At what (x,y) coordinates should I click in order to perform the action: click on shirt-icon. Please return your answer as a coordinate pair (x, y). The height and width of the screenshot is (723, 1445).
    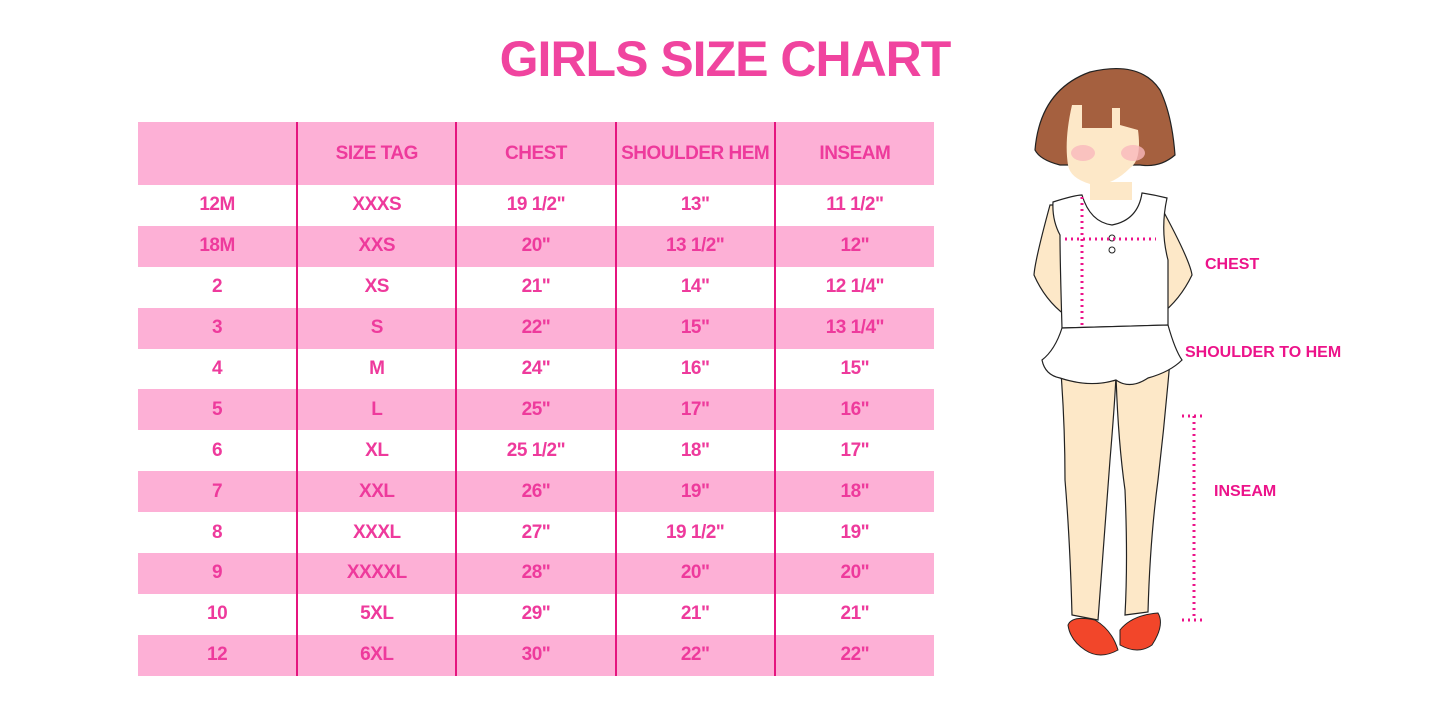
    Looking at the image, I should click on (1110, 260).